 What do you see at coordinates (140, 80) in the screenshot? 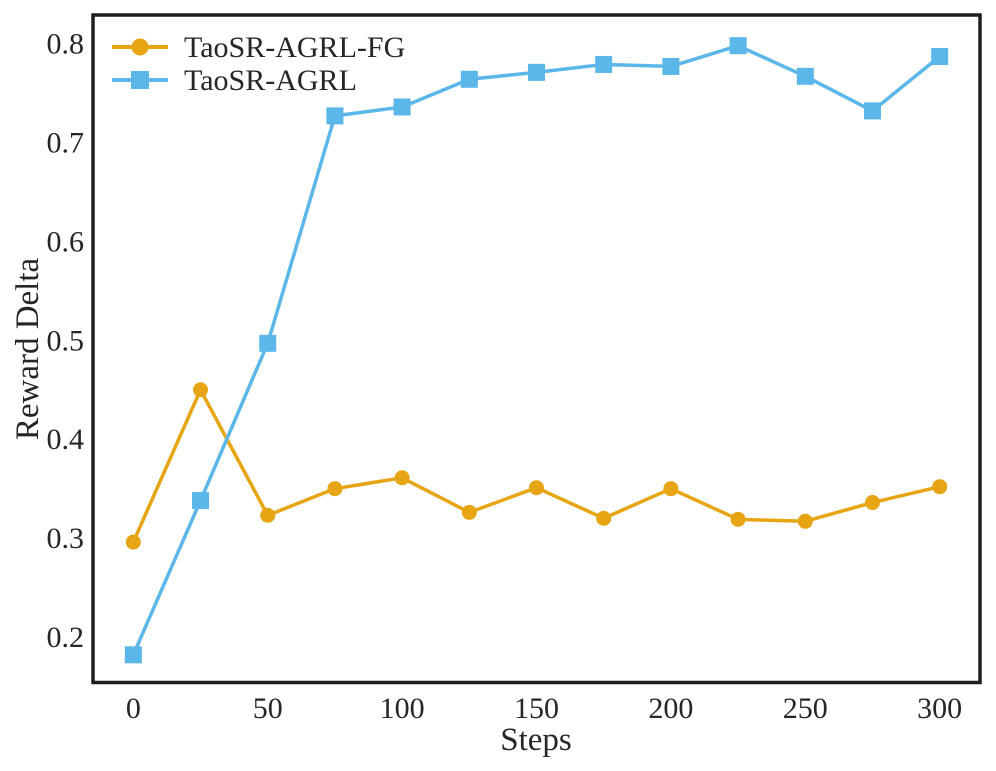
I see `legend-marker-square` at bounding box center [140, 80].